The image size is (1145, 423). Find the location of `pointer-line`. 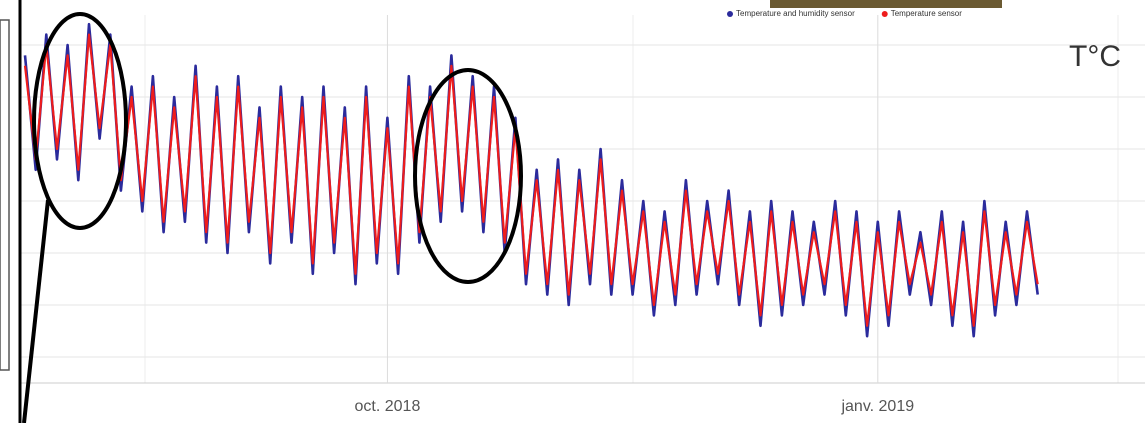

pointer-line is located at coordinates (36, 311).